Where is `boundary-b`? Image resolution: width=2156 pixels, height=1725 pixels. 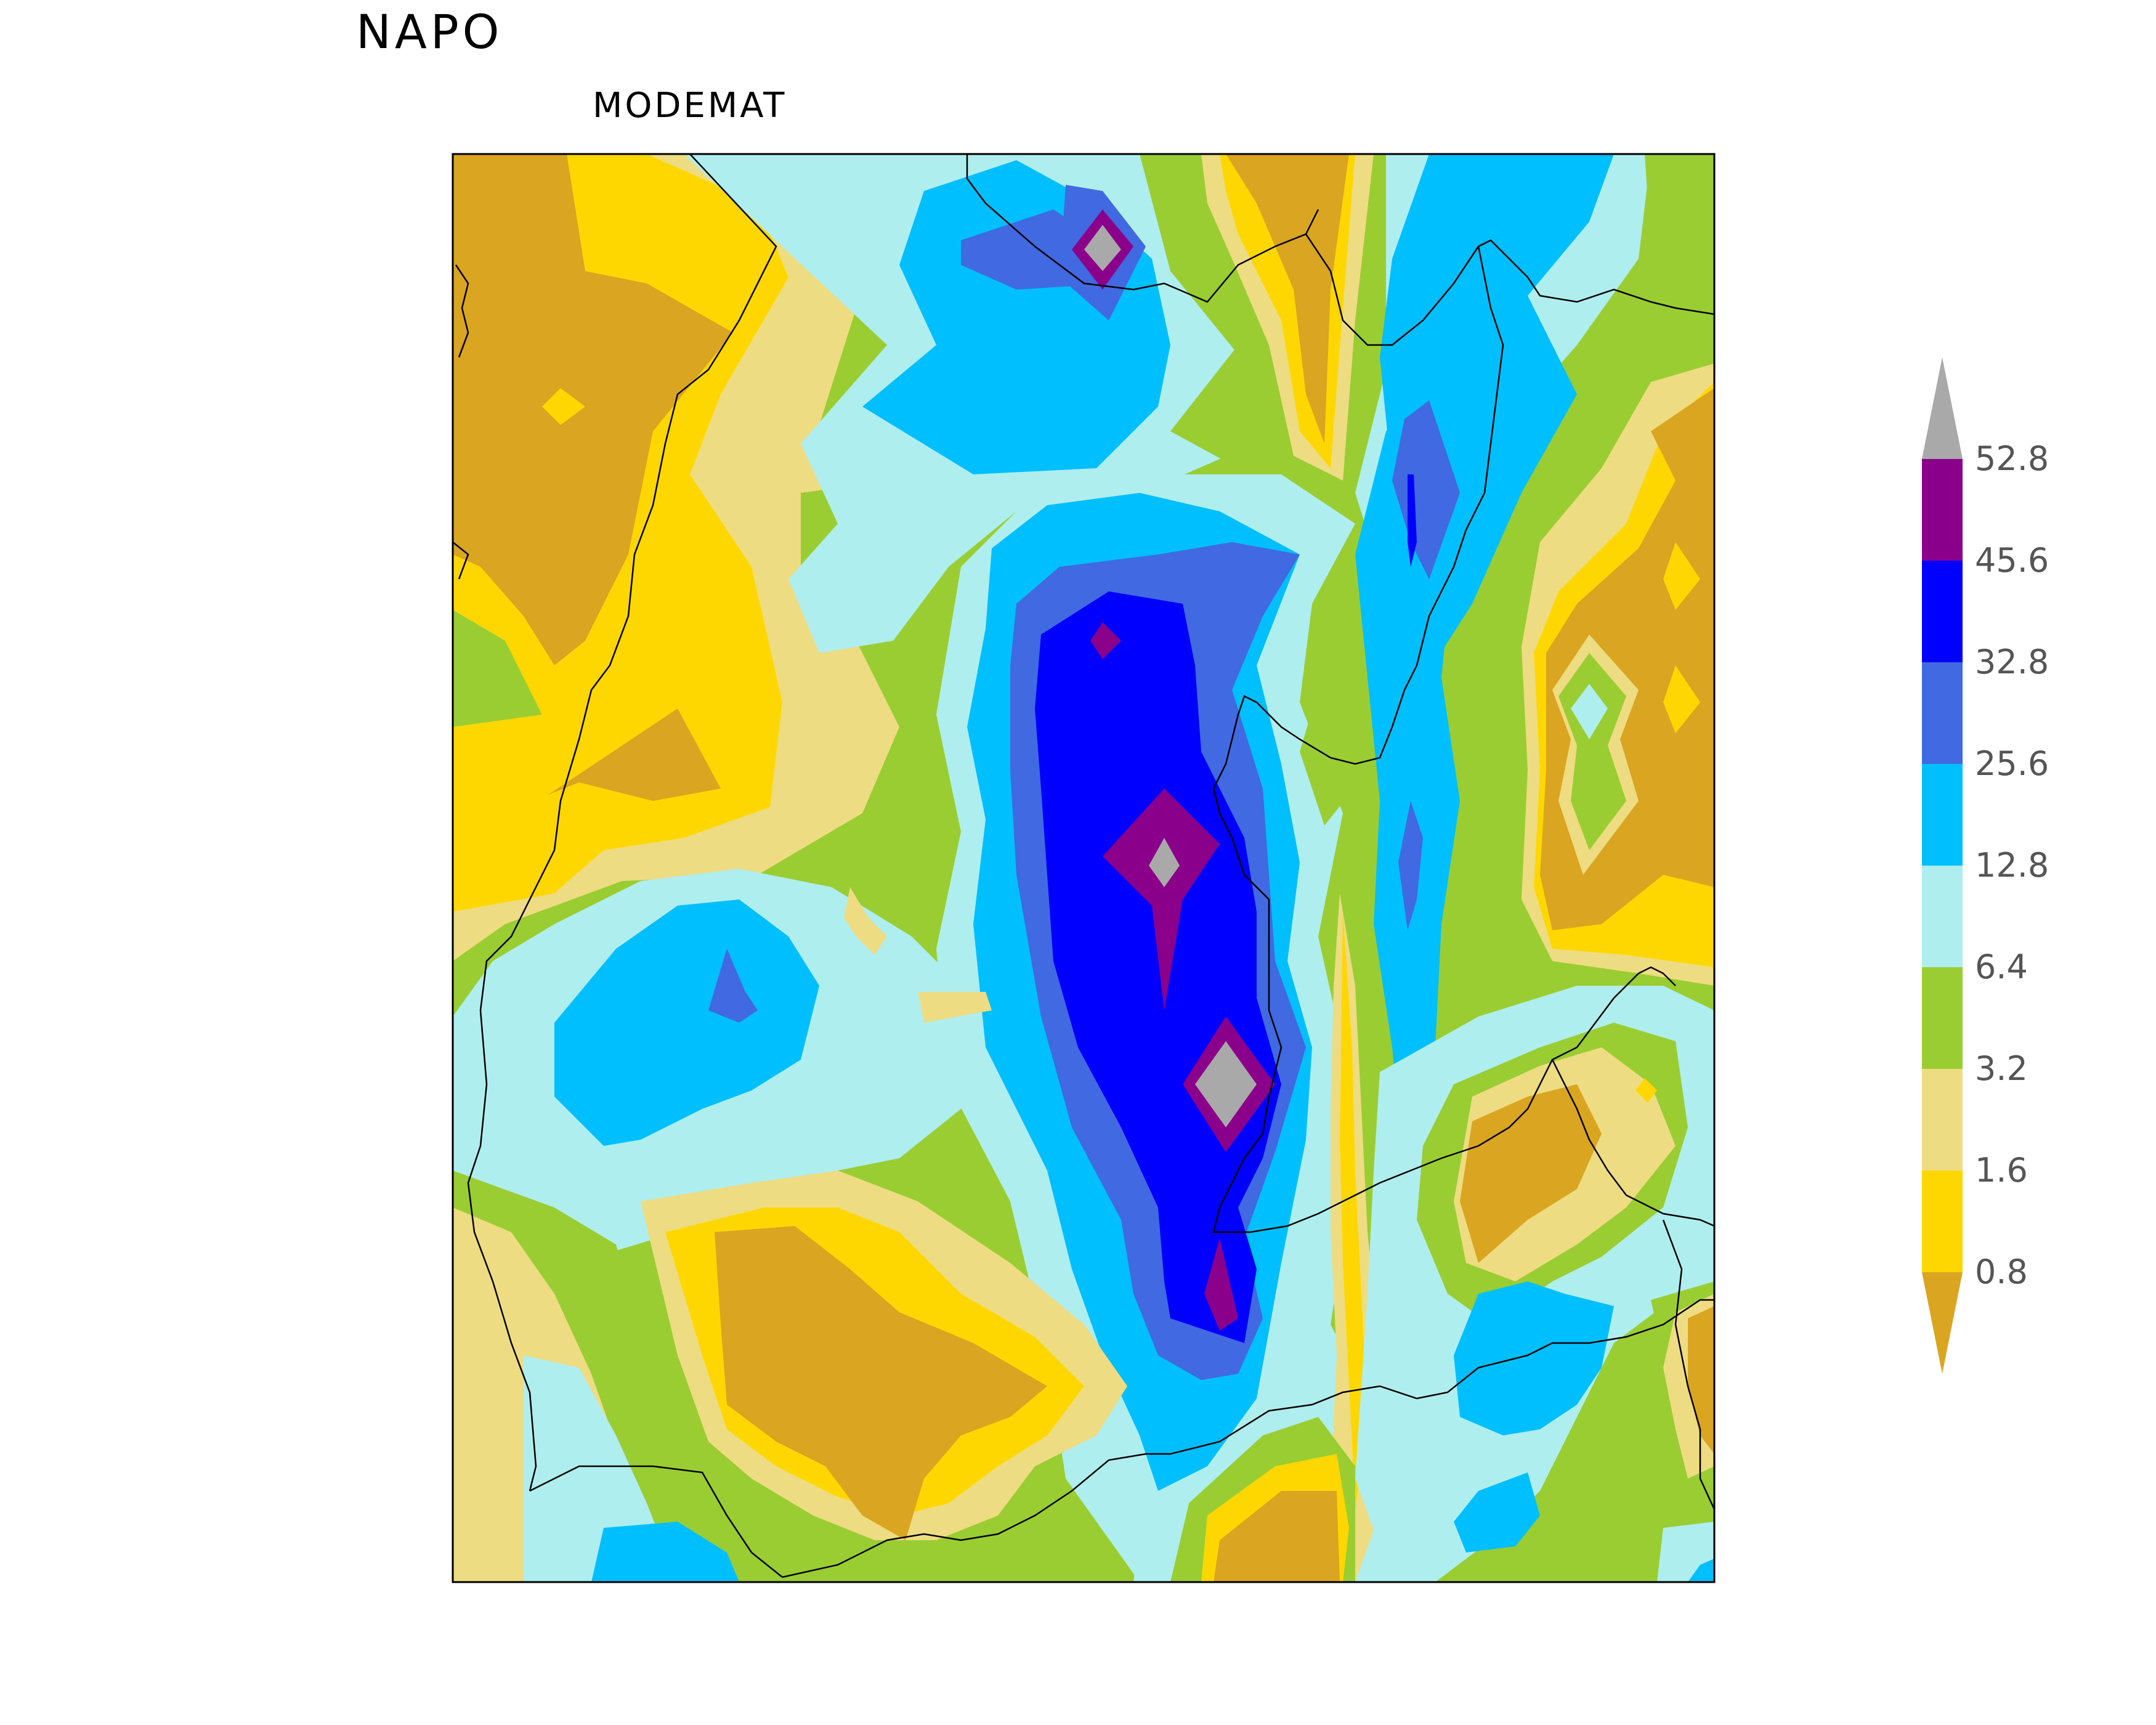 boundary-b is located at coordinates (1142, 229).